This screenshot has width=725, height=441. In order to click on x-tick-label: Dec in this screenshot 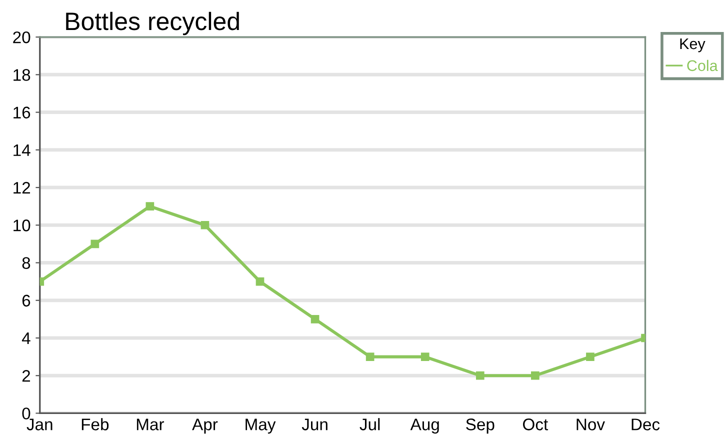, I will do `click(646, 424)`.